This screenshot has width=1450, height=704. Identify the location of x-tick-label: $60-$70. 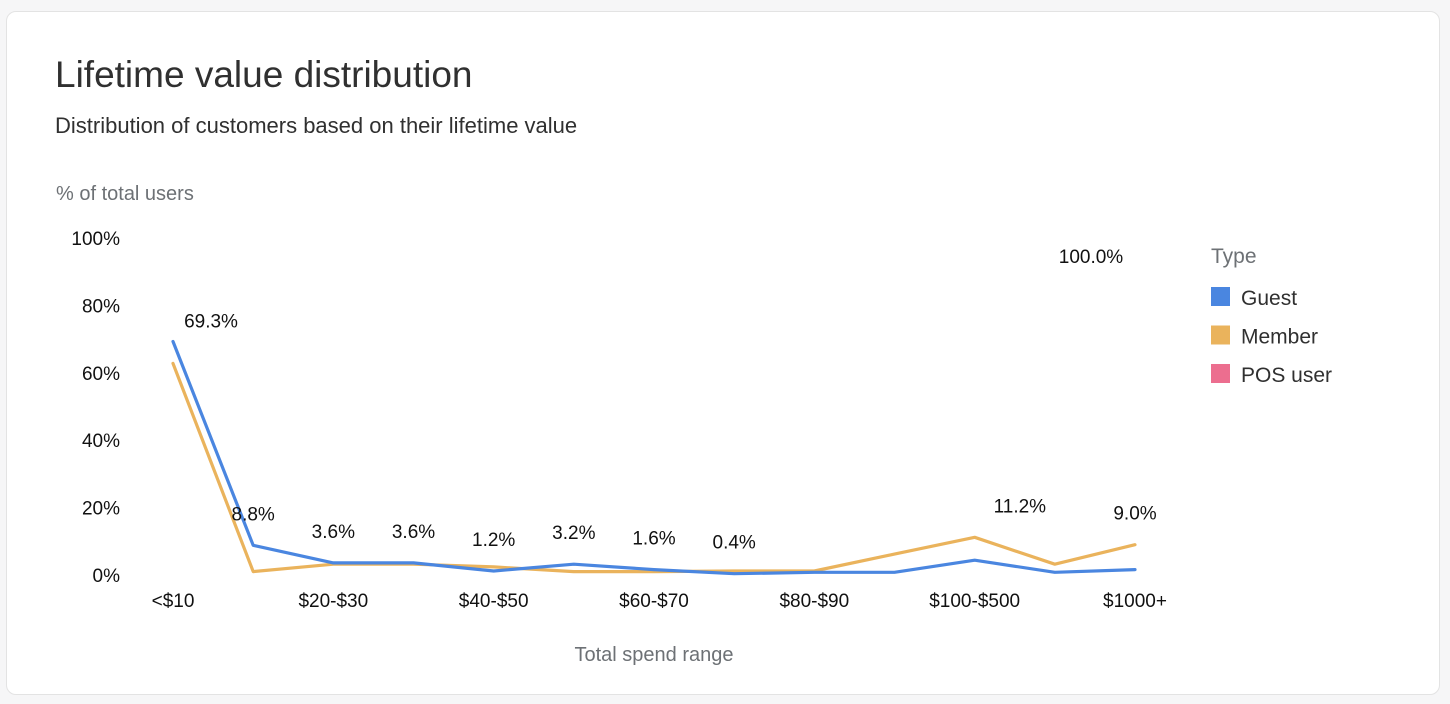
(654, 601).